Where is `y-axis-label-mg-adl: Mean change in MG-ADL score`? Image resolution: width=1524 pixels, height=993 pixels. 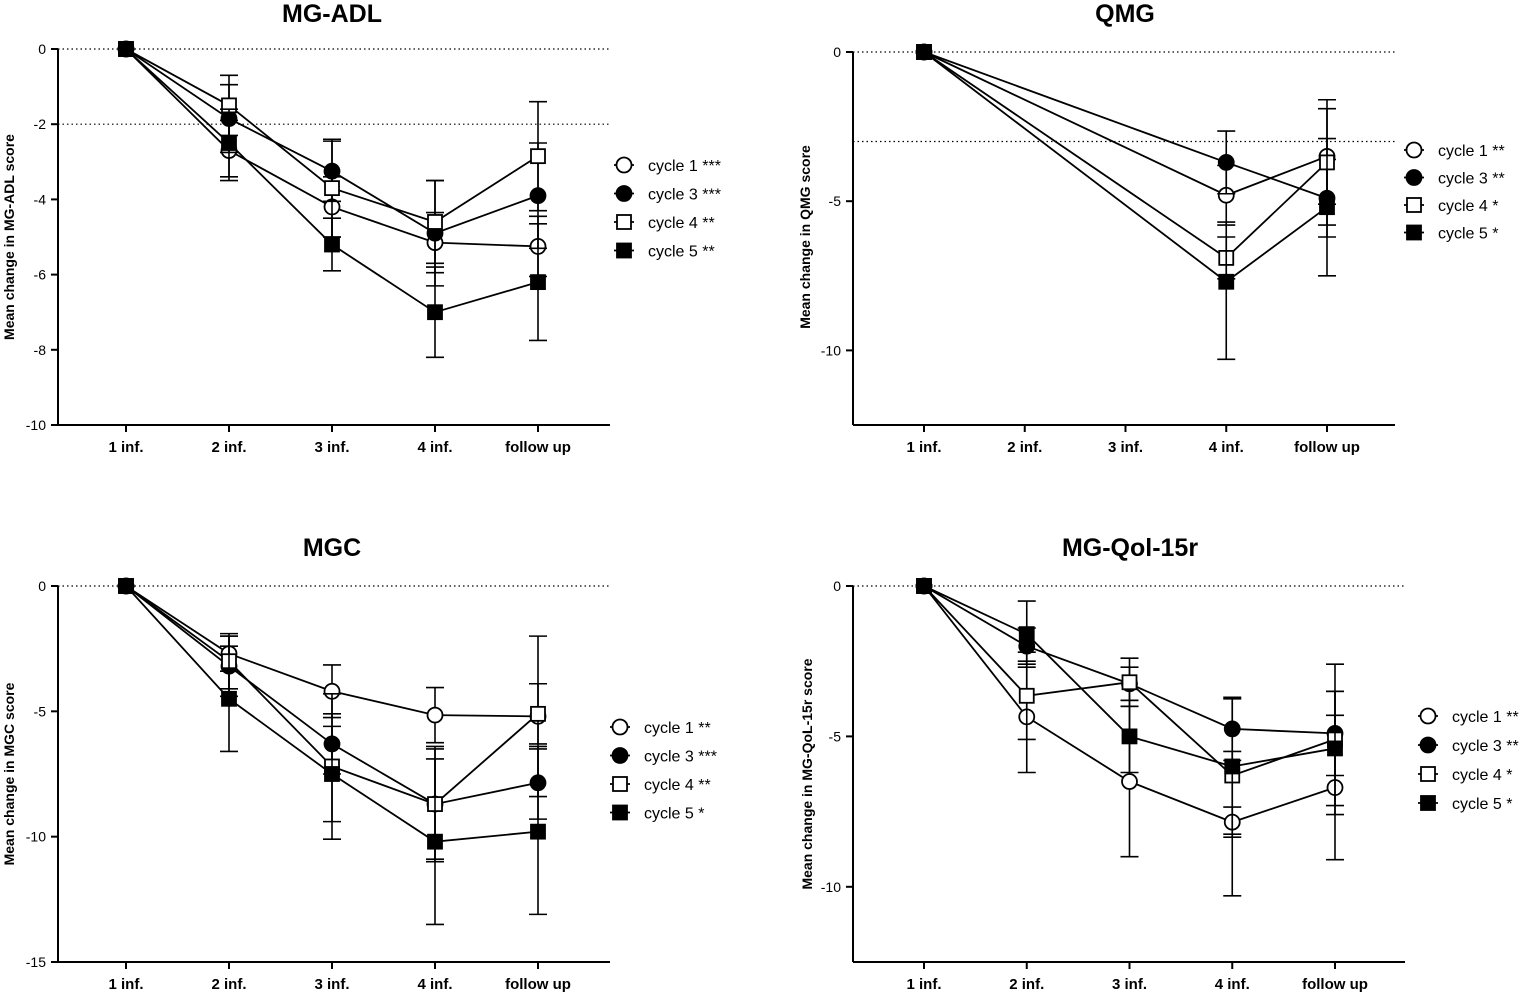
y-axis-label-mg-adl: Mean change in MG-ADL score is located at coordinates (9, 237).